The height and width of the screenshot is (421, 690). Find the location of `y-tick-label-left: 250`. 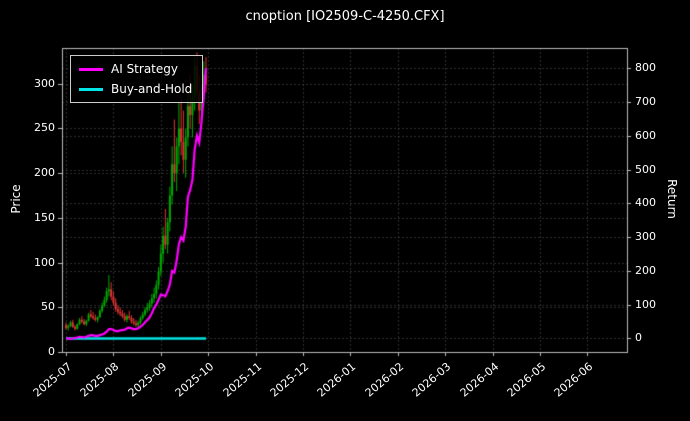

y-tick-label-left: 250 is located at coordinates (44, 128).